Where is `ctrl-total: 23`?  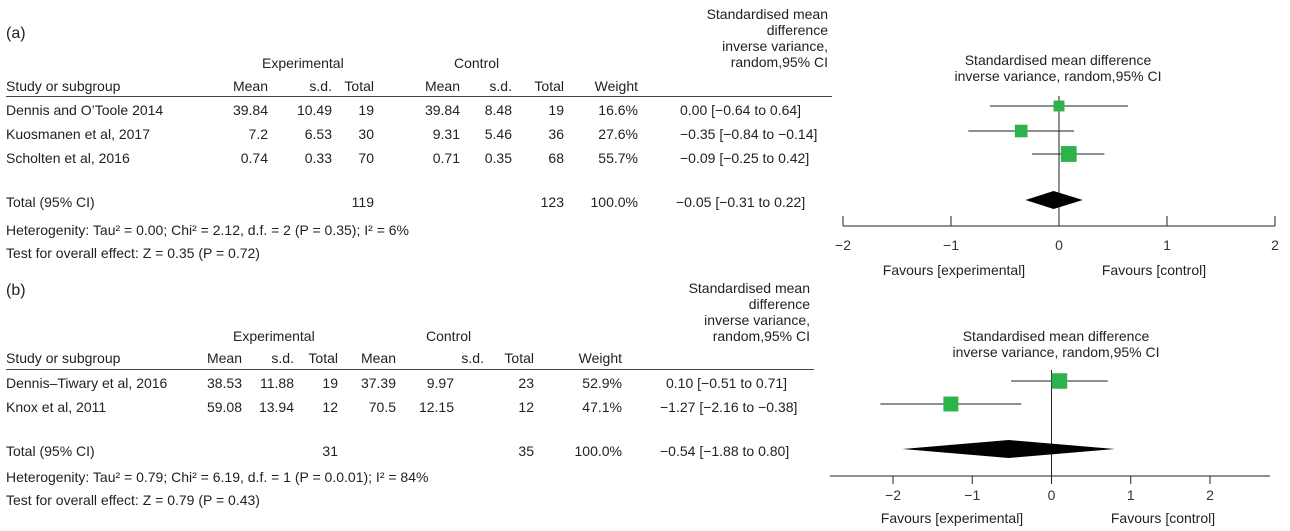 ctrl-total: 23 is located at coordinates (526, 383).